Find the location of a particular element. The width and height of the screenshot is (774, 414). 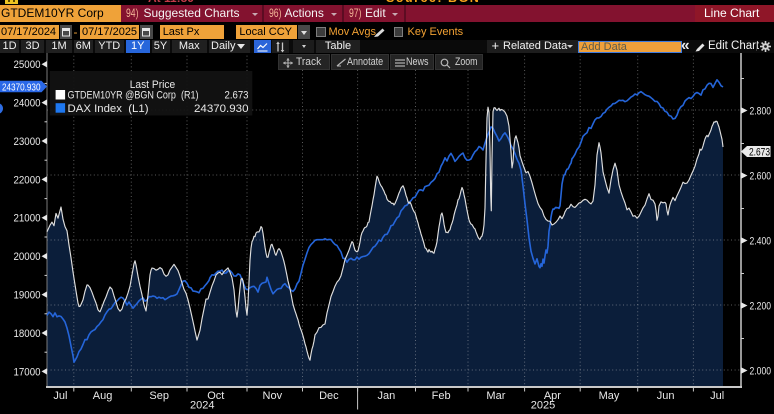

svg-text: 2025 is located at coordinates (543, 406).